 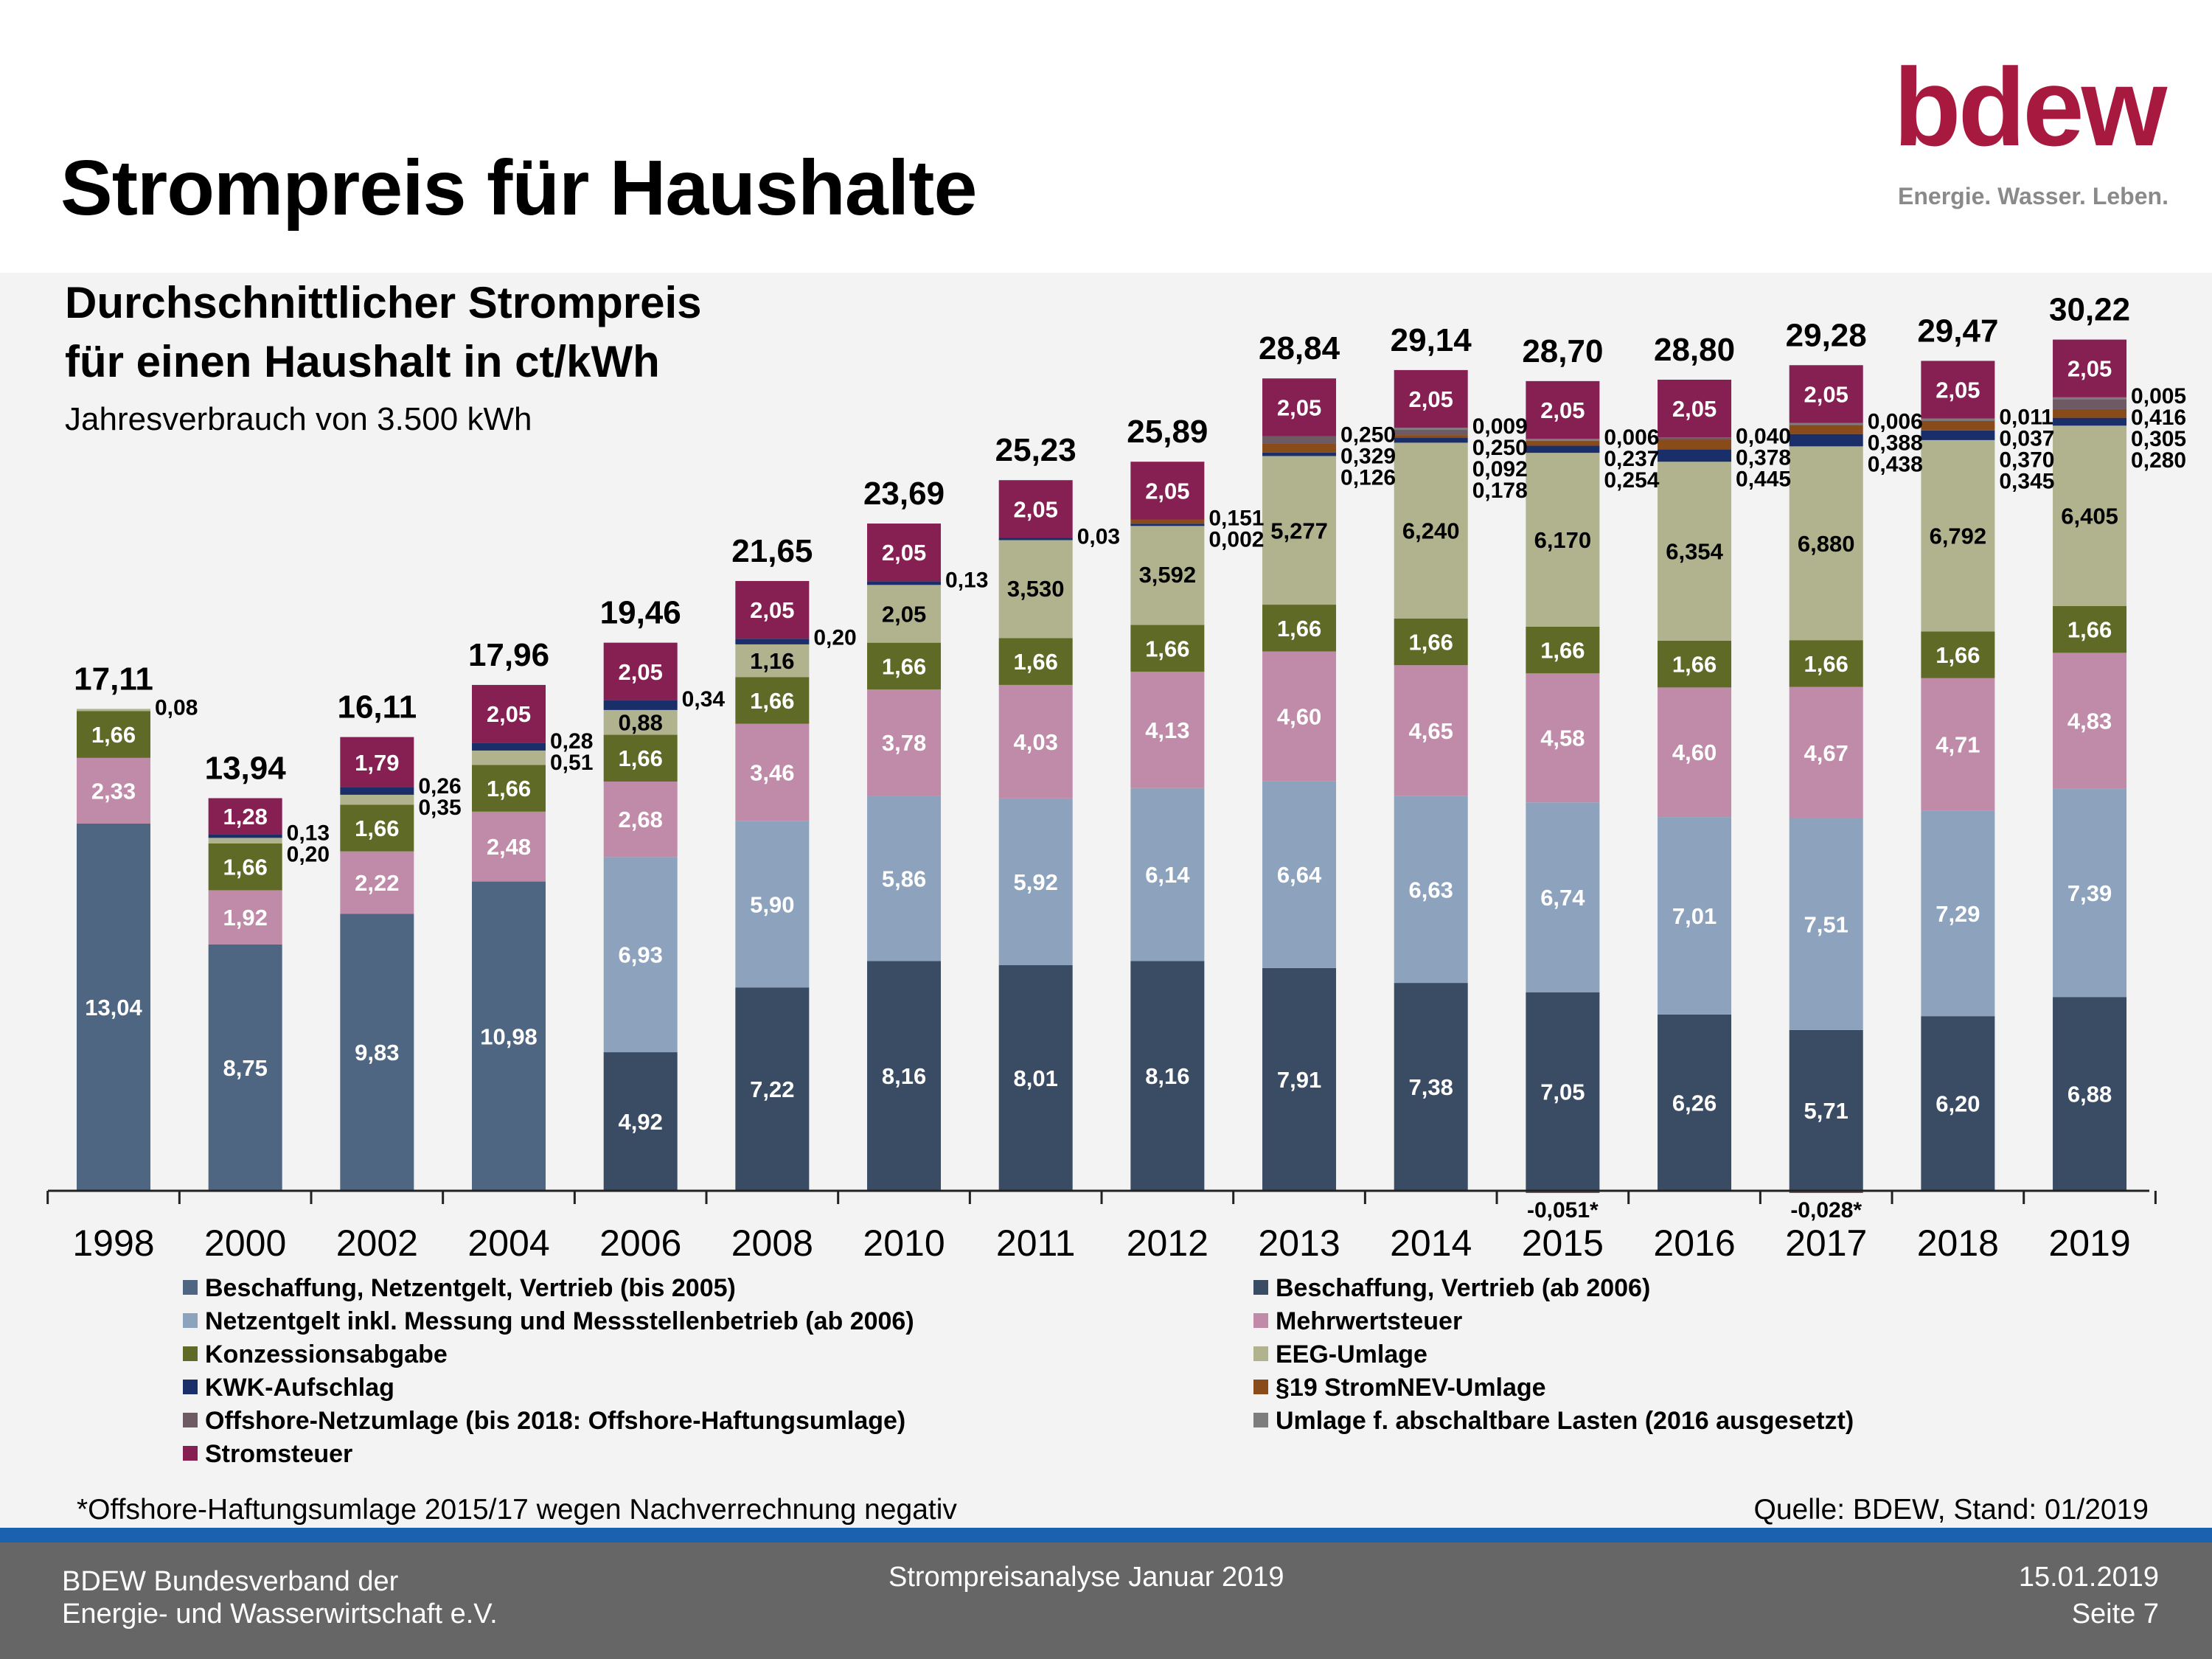 I want to click on legend-swatch-stromsteuer, so click(x=190, y=1453).